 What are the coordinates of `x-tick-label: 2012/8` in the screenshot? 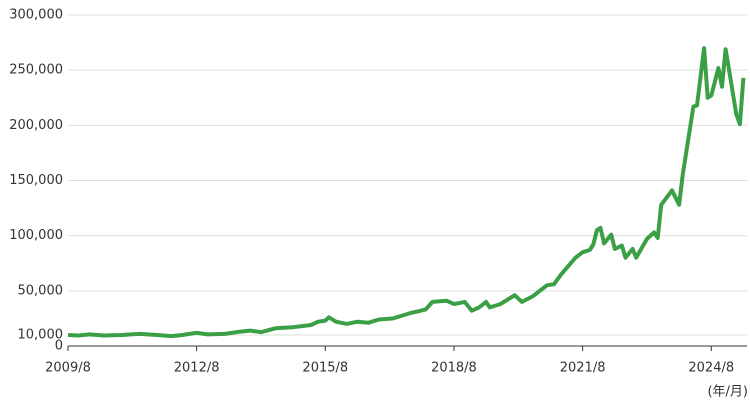 It's located at (197, 368).